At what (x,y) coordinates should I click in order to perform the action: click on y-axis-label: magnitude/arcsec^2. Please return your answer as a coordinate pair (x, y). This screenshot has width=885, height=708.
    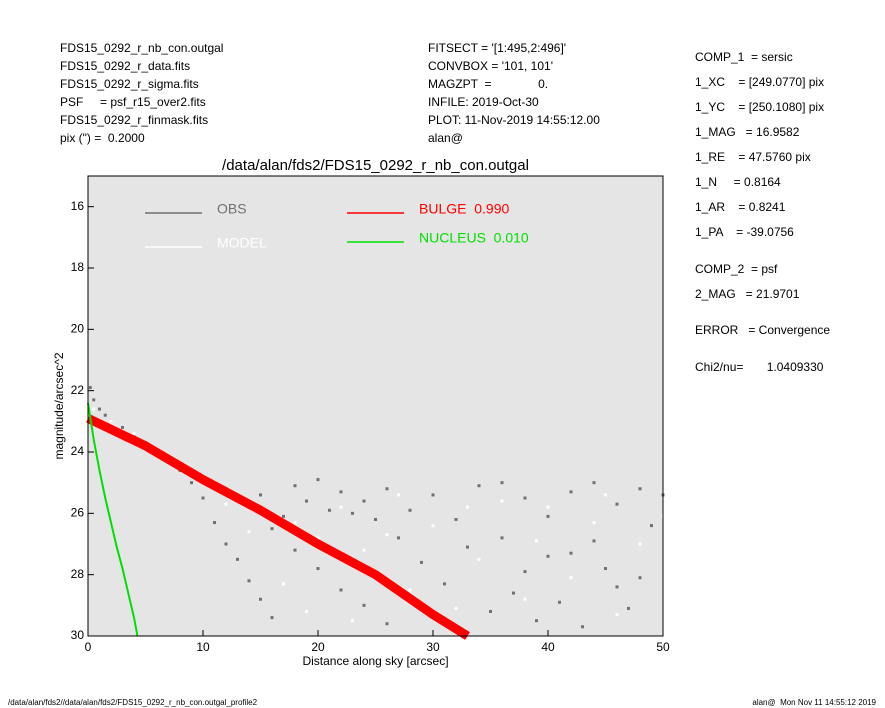
    Looking at the image, I should click on (59, 405).